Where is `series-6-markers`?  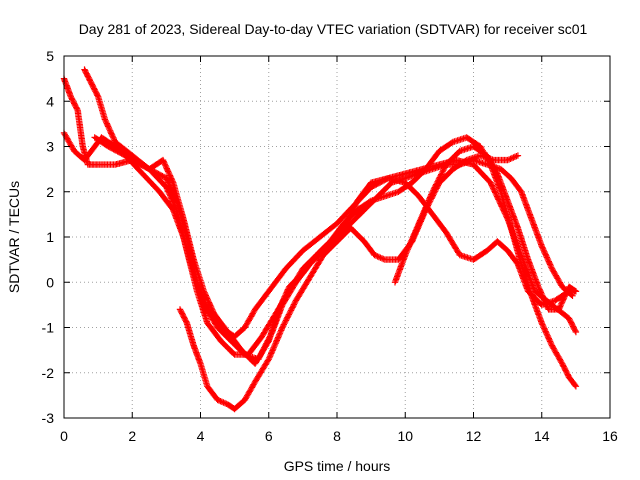 series-6-markers is located at coordinates (485, 228).